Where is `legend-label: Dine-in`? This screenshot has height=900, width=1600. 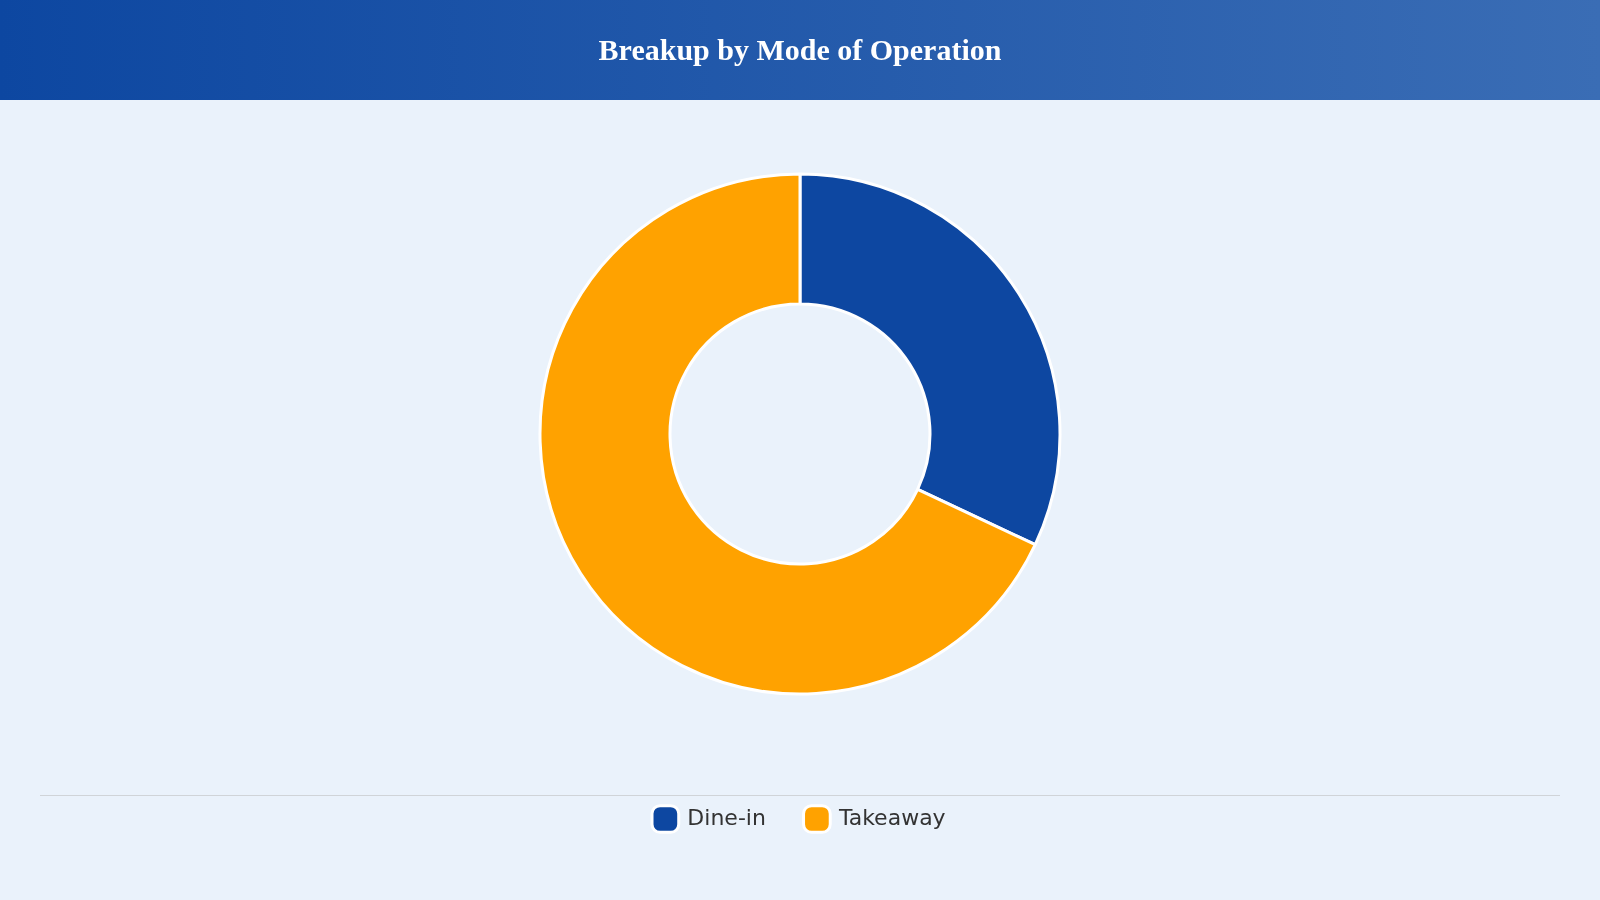 legend-label: Dine-in is located at coordinates (726, 817).